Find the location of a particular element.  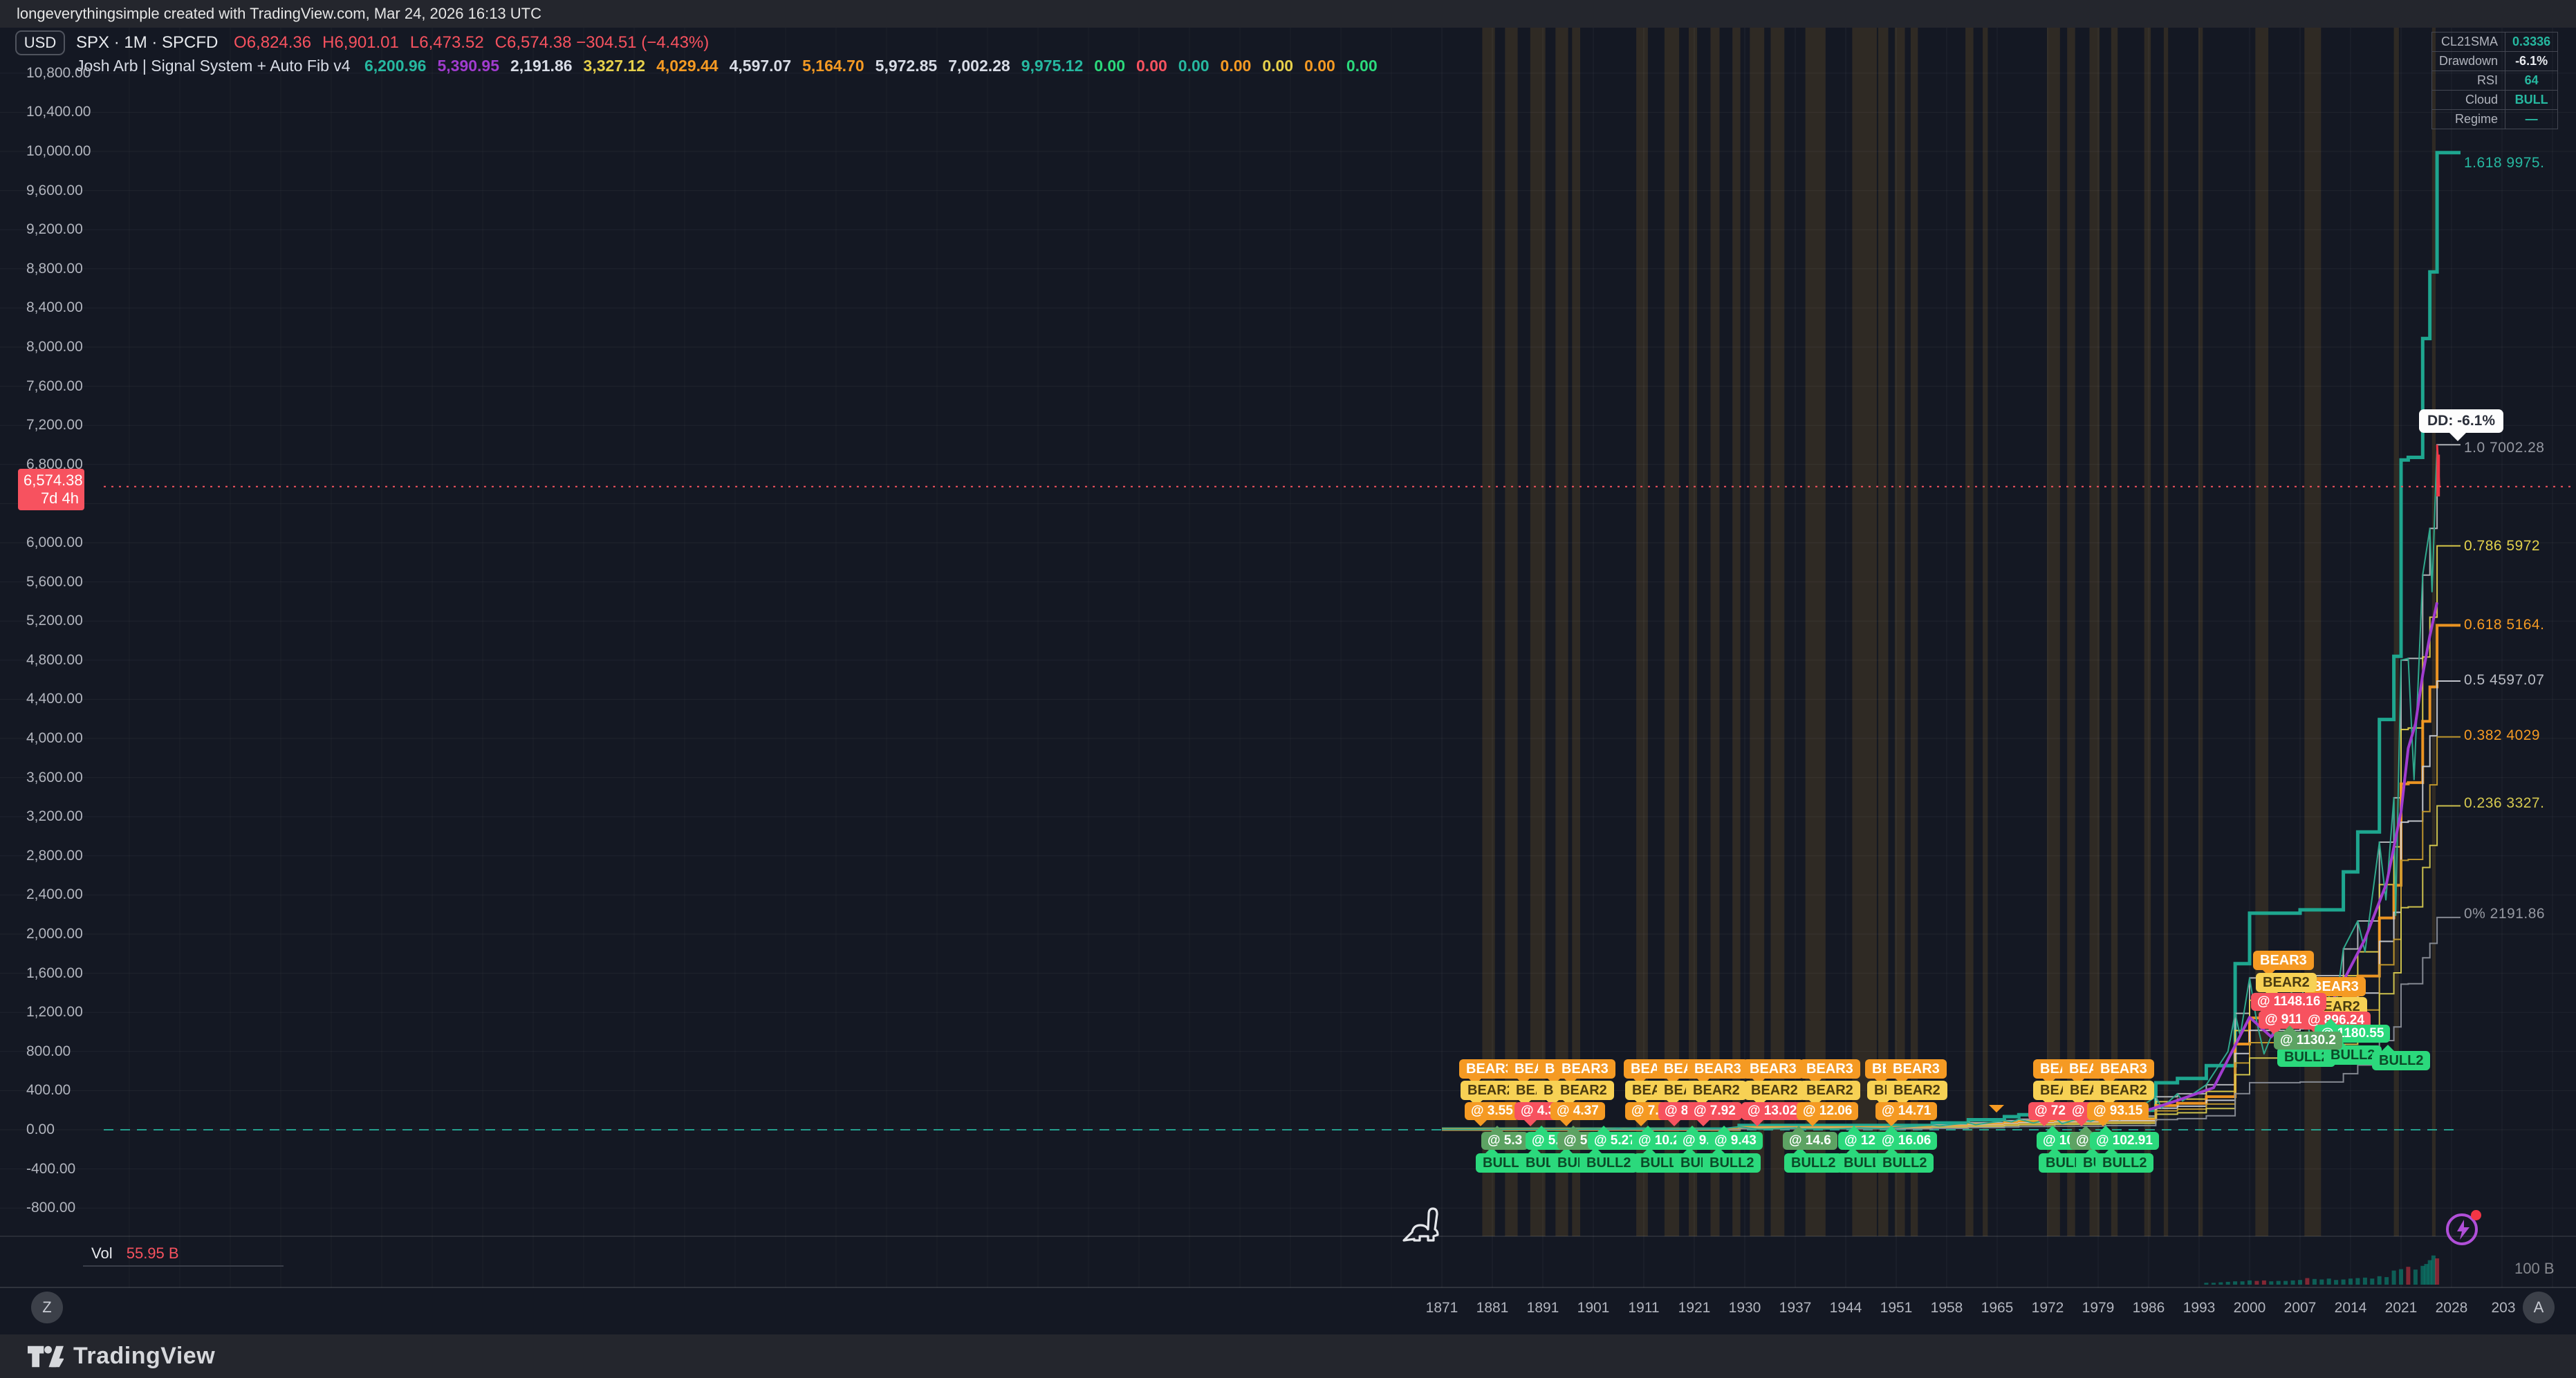

y-axis-label: 9,600.00 is located at coordinates (54, 190).